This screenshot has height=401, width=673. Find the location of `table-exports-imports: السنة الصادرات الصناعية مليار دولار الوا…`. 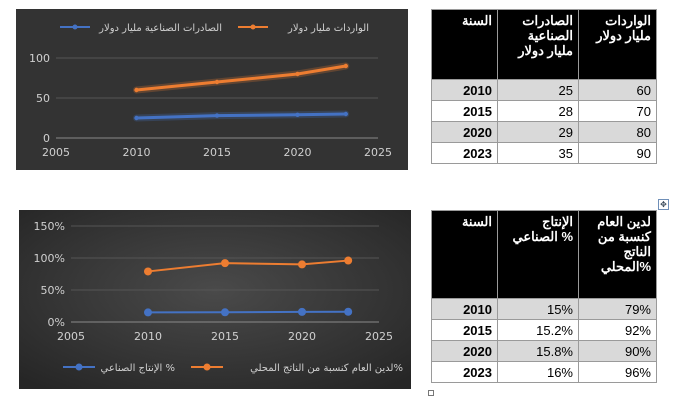

table-exports-imports: السنة الصادرات الصناعية مليار دولار الوا… is located at coordinates (544, 86).